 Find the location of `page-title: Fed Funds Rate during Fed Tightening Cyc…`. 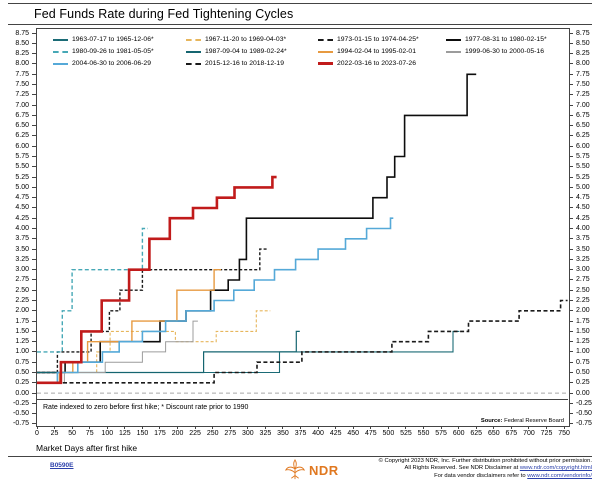

page-title: Fed Funds Rate during Fed Tightening Cyc… is located at coordinates (164, 14).